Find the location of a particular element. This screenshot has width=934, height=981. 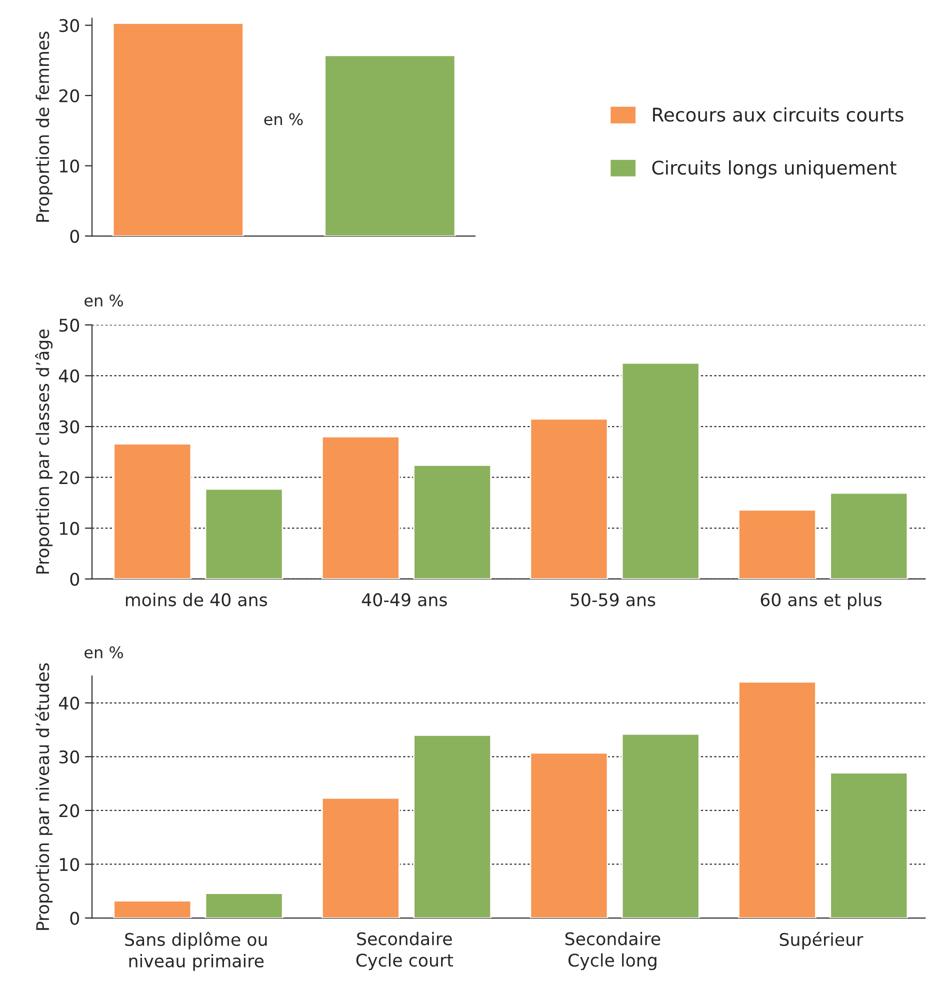

y-axis-title: Proportion par classes d’âge is located at coordinates (44, 452).